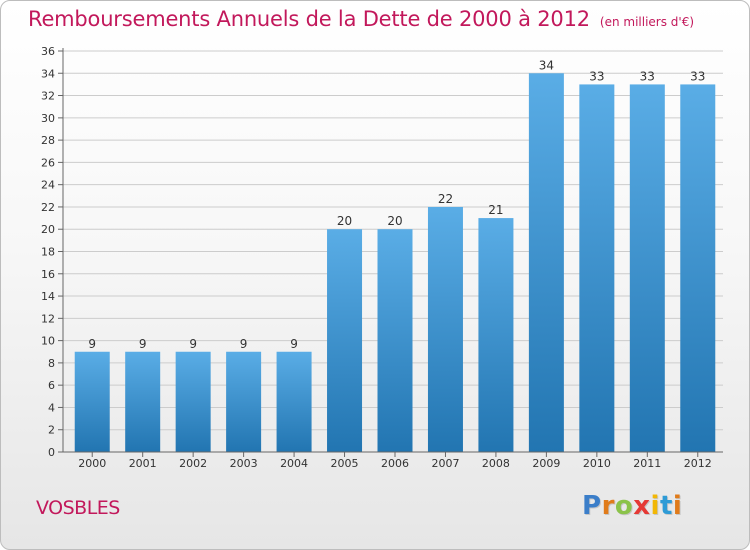 The image size is (750, 550). I want to click on x-tick-label: 2004, so click(294, 463).